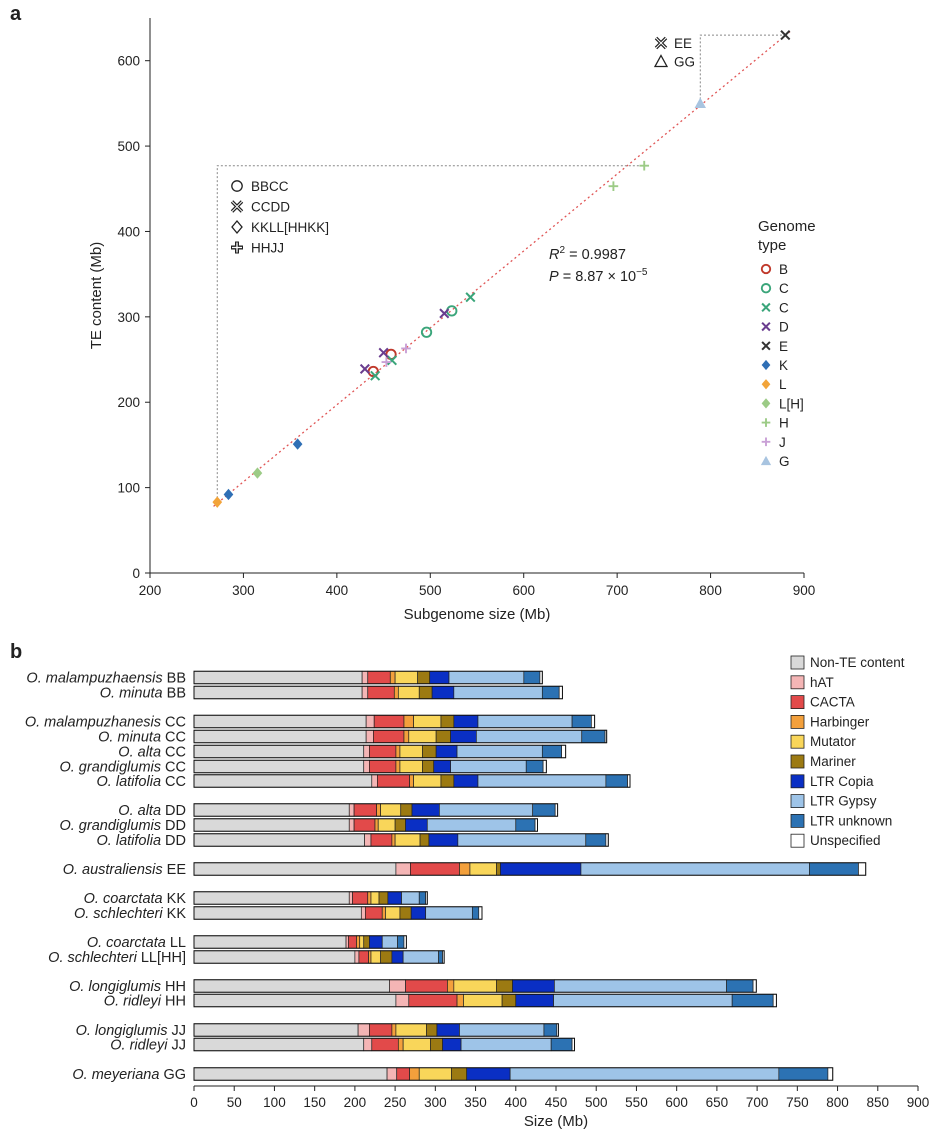  I want to click on y-tick-label: 300, so click(128, 317).